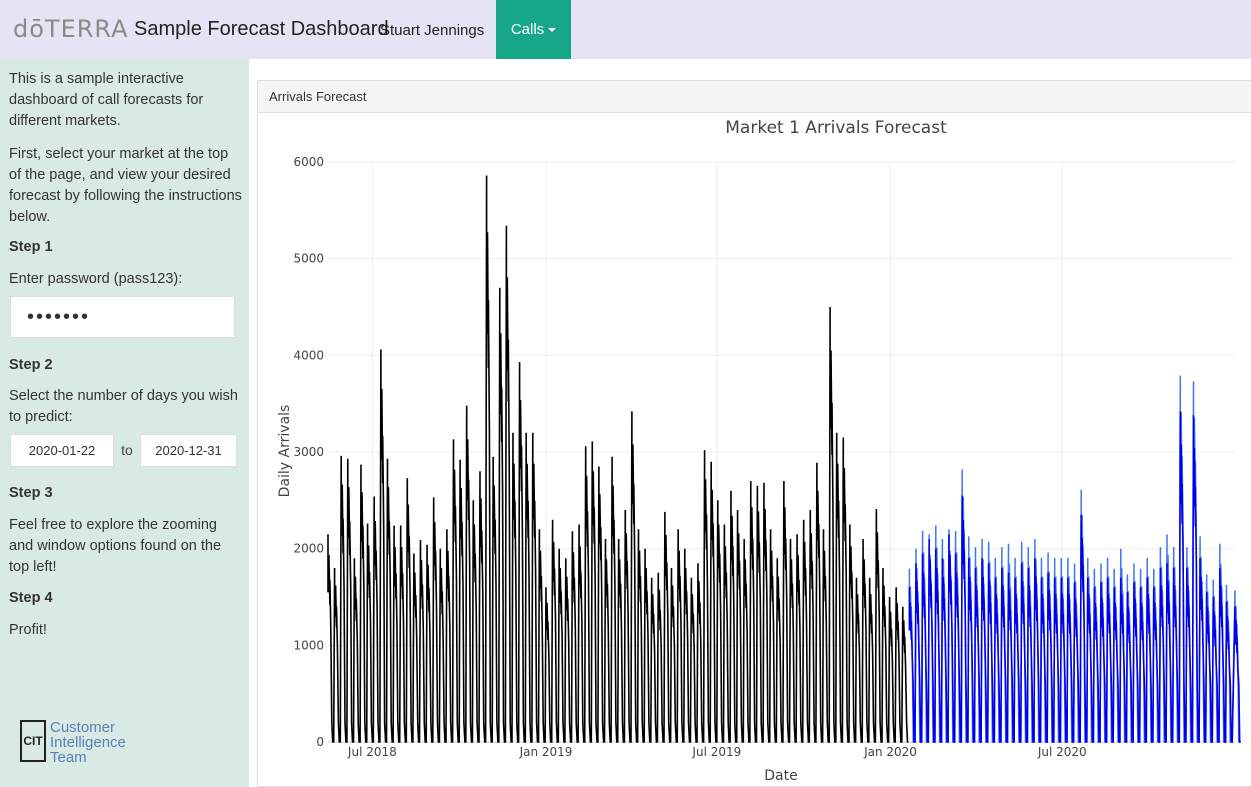 Image resolution: width=1251 pixels, height=787 pixels. I want to click on y-tick-label: 2000, so click(308, 549).